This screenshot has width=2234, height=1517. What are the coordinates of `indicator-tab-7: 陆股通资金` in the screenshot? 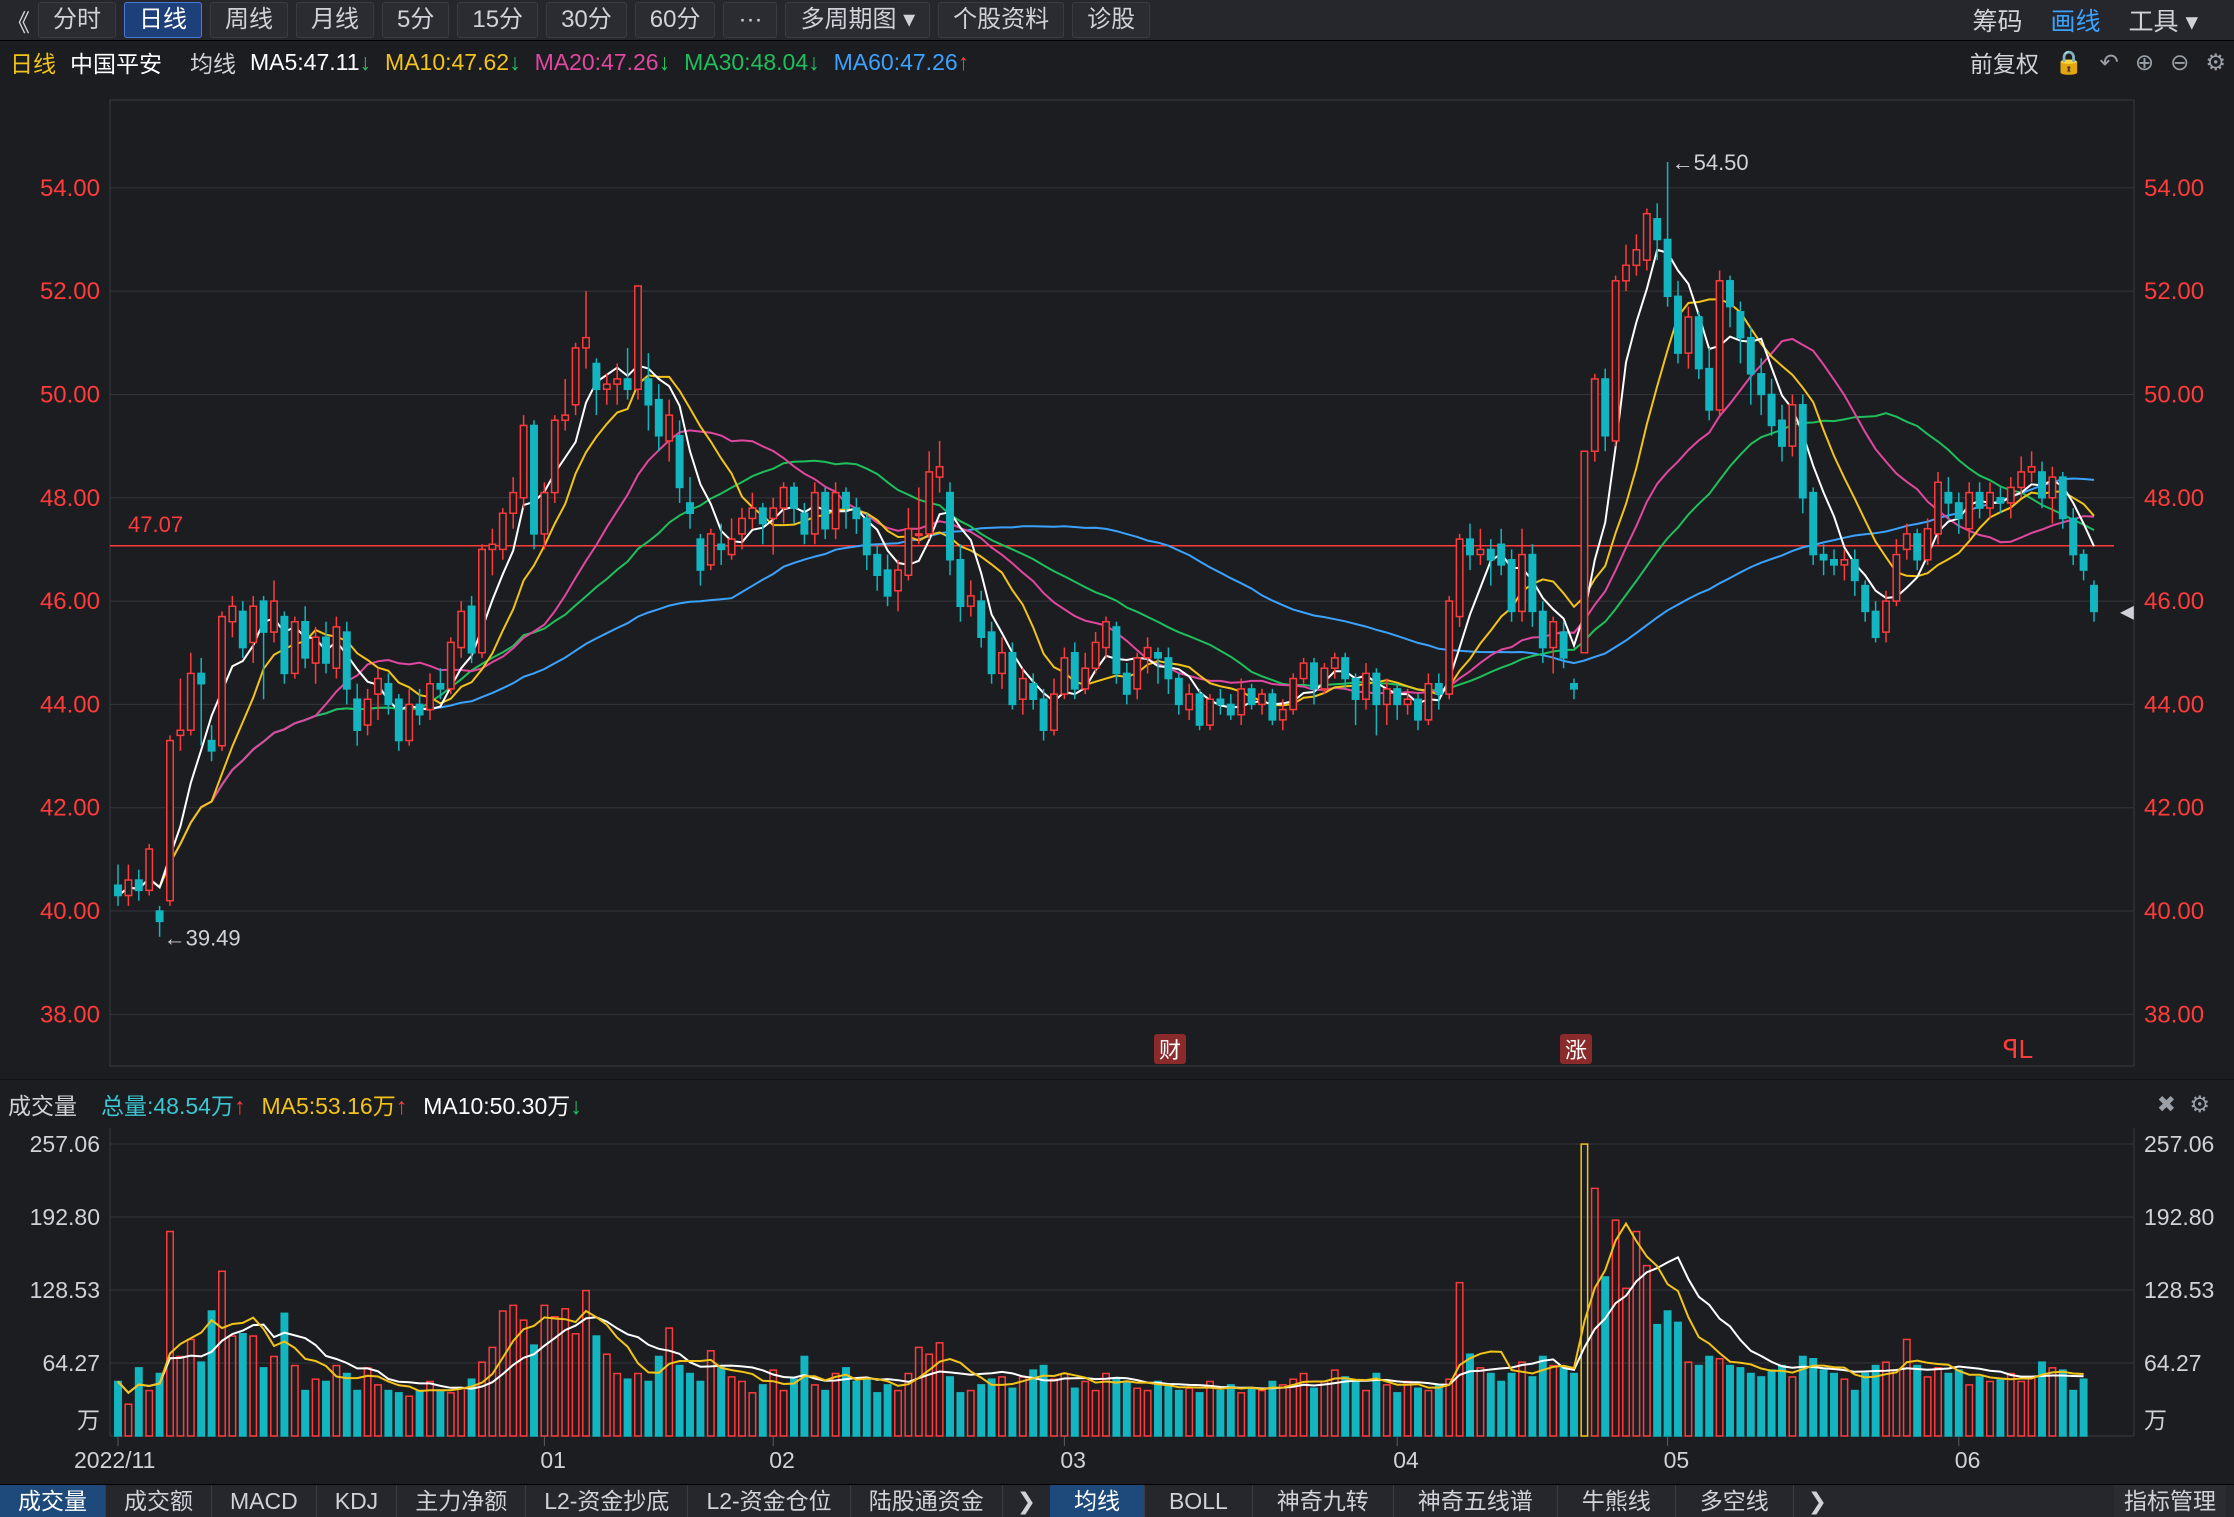 It's located at (927, 1501).